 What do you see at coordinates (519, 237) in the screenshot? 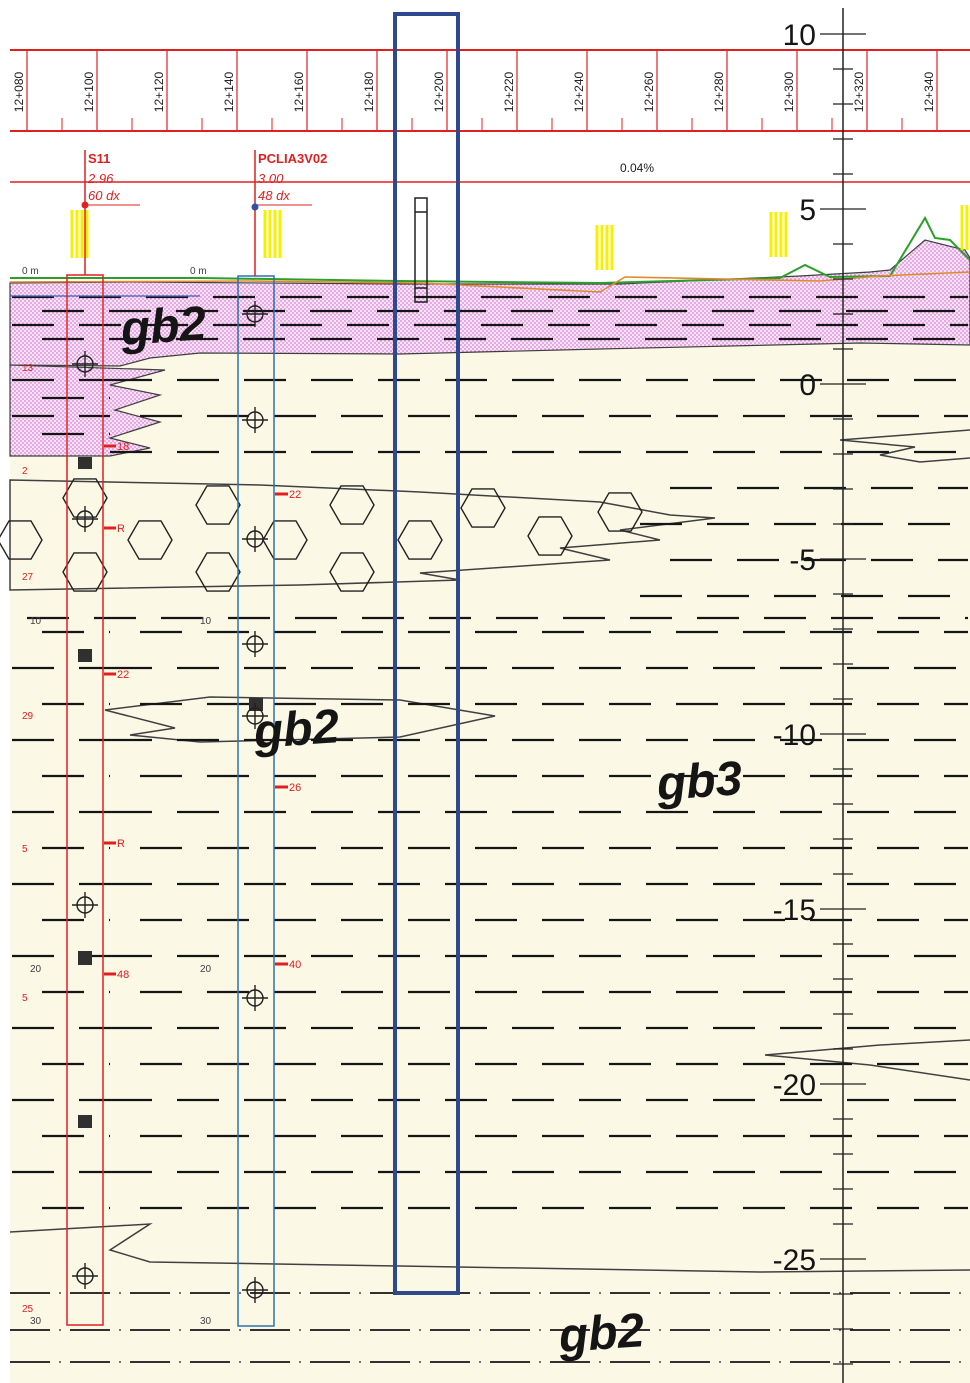
I see `yellow-markers` at bounding box center [519, 237].